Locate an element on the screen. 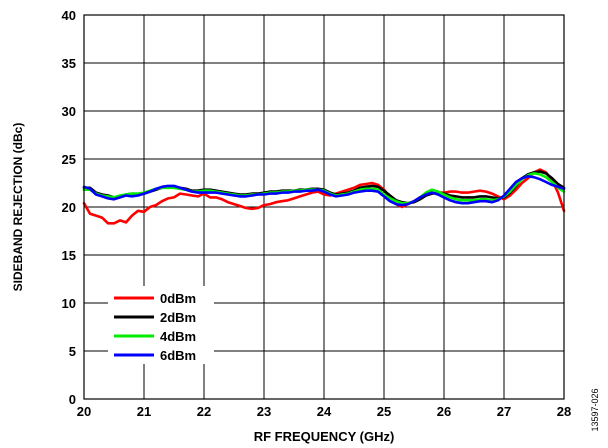 The width and height of the screenshot is (608, 448). legend-label-4dBm: 4dBm is located at coordinates (178, 336).